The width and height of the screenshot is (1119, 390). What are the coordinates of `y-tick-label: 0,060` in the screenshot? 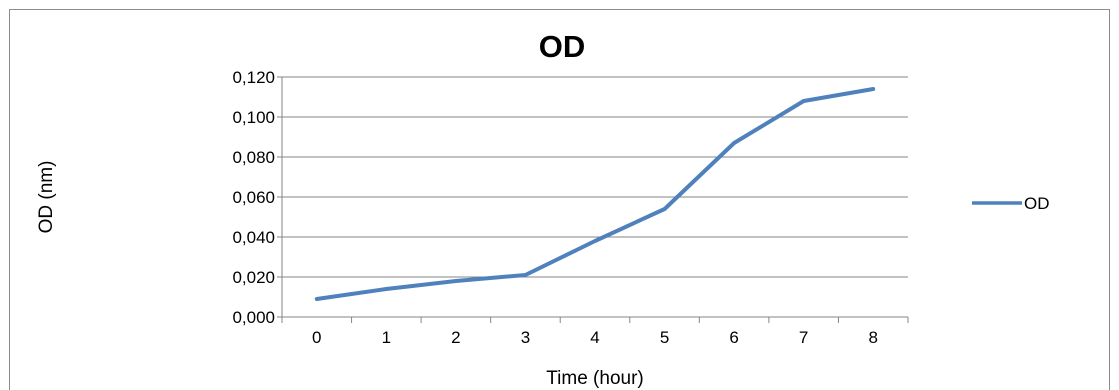 It's located at (253, 197).